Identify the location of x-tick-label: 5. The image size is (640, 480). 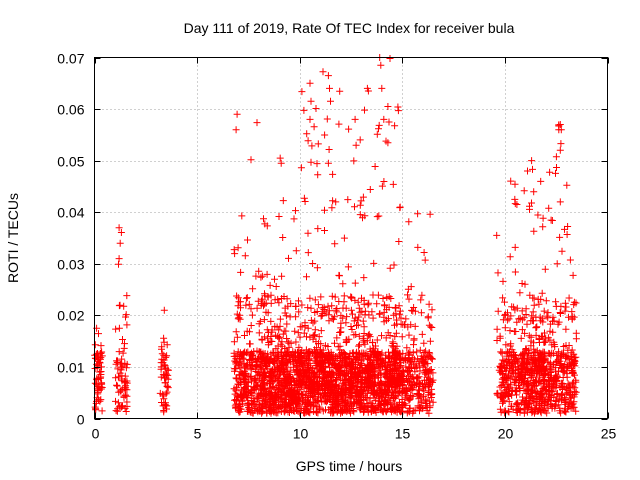
(198, 434).